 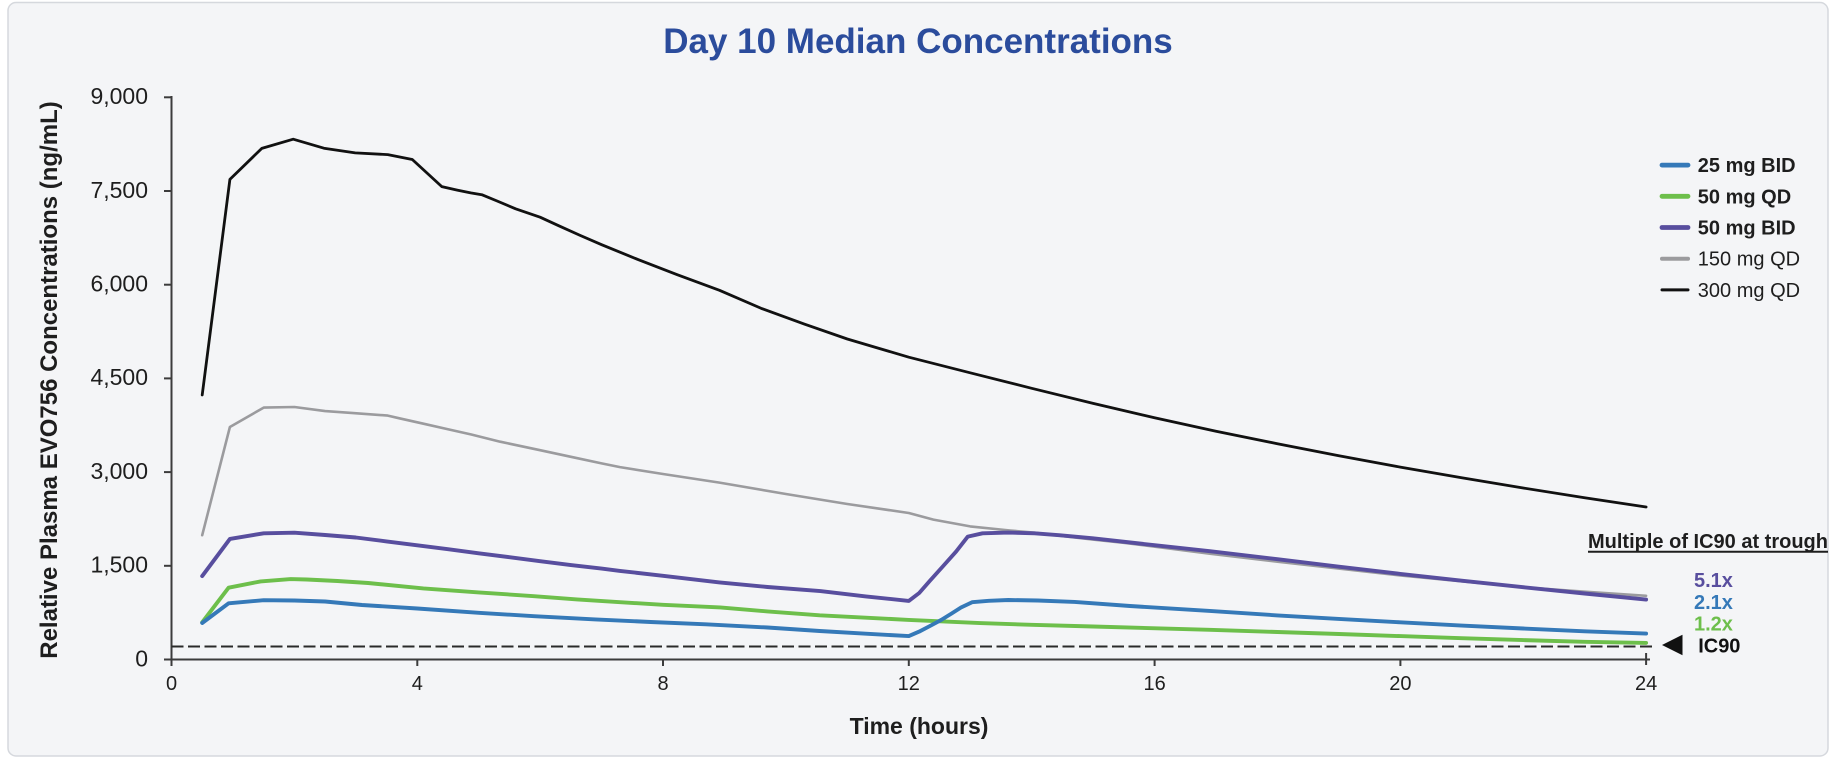 I want to click on svg-text: 5.1x, so click(x=1713, y=581).